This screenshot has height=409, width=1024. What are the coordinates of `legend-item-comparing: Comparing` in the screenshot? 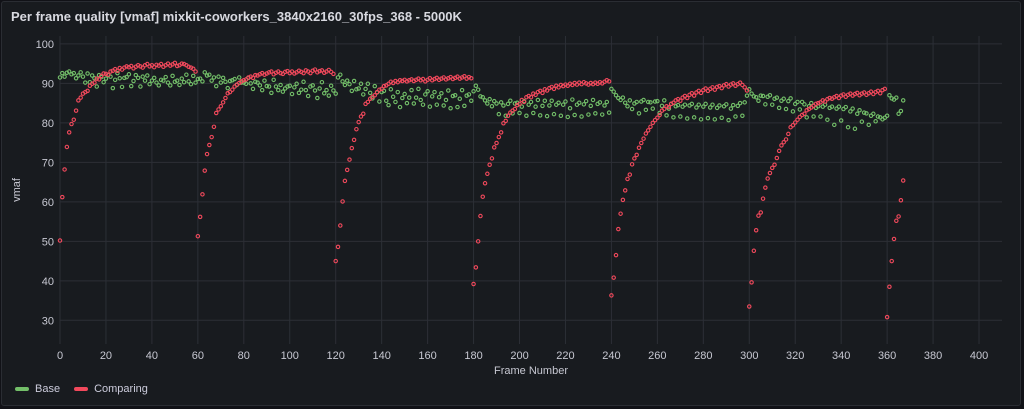 It's located at (111, 389).